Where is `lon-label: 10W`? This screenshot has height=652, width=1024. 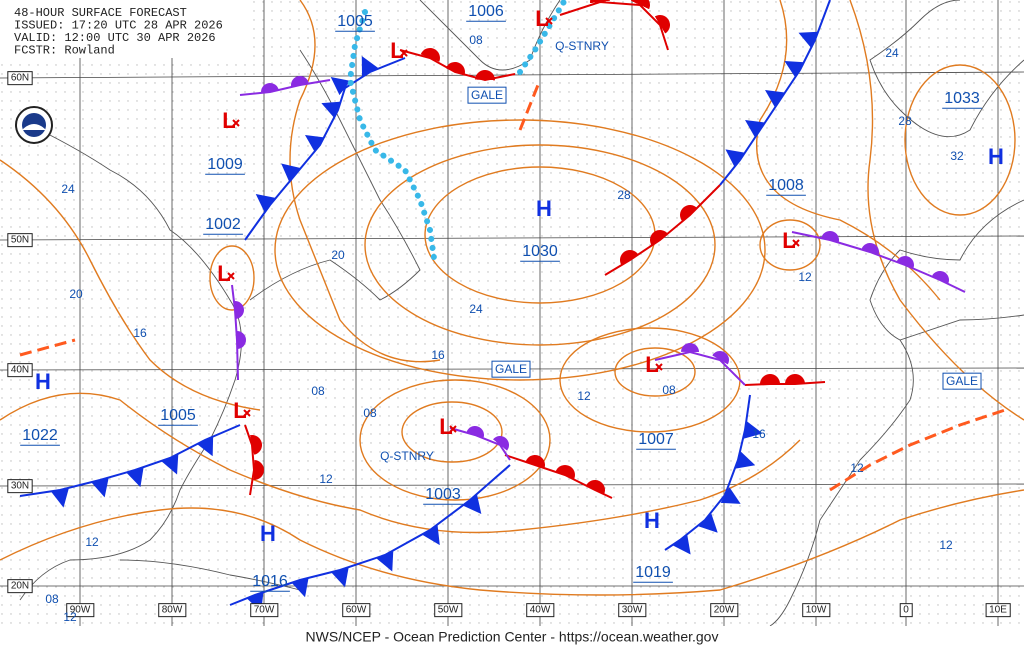 lon-label: 10W is located at coordinates (816, 610).